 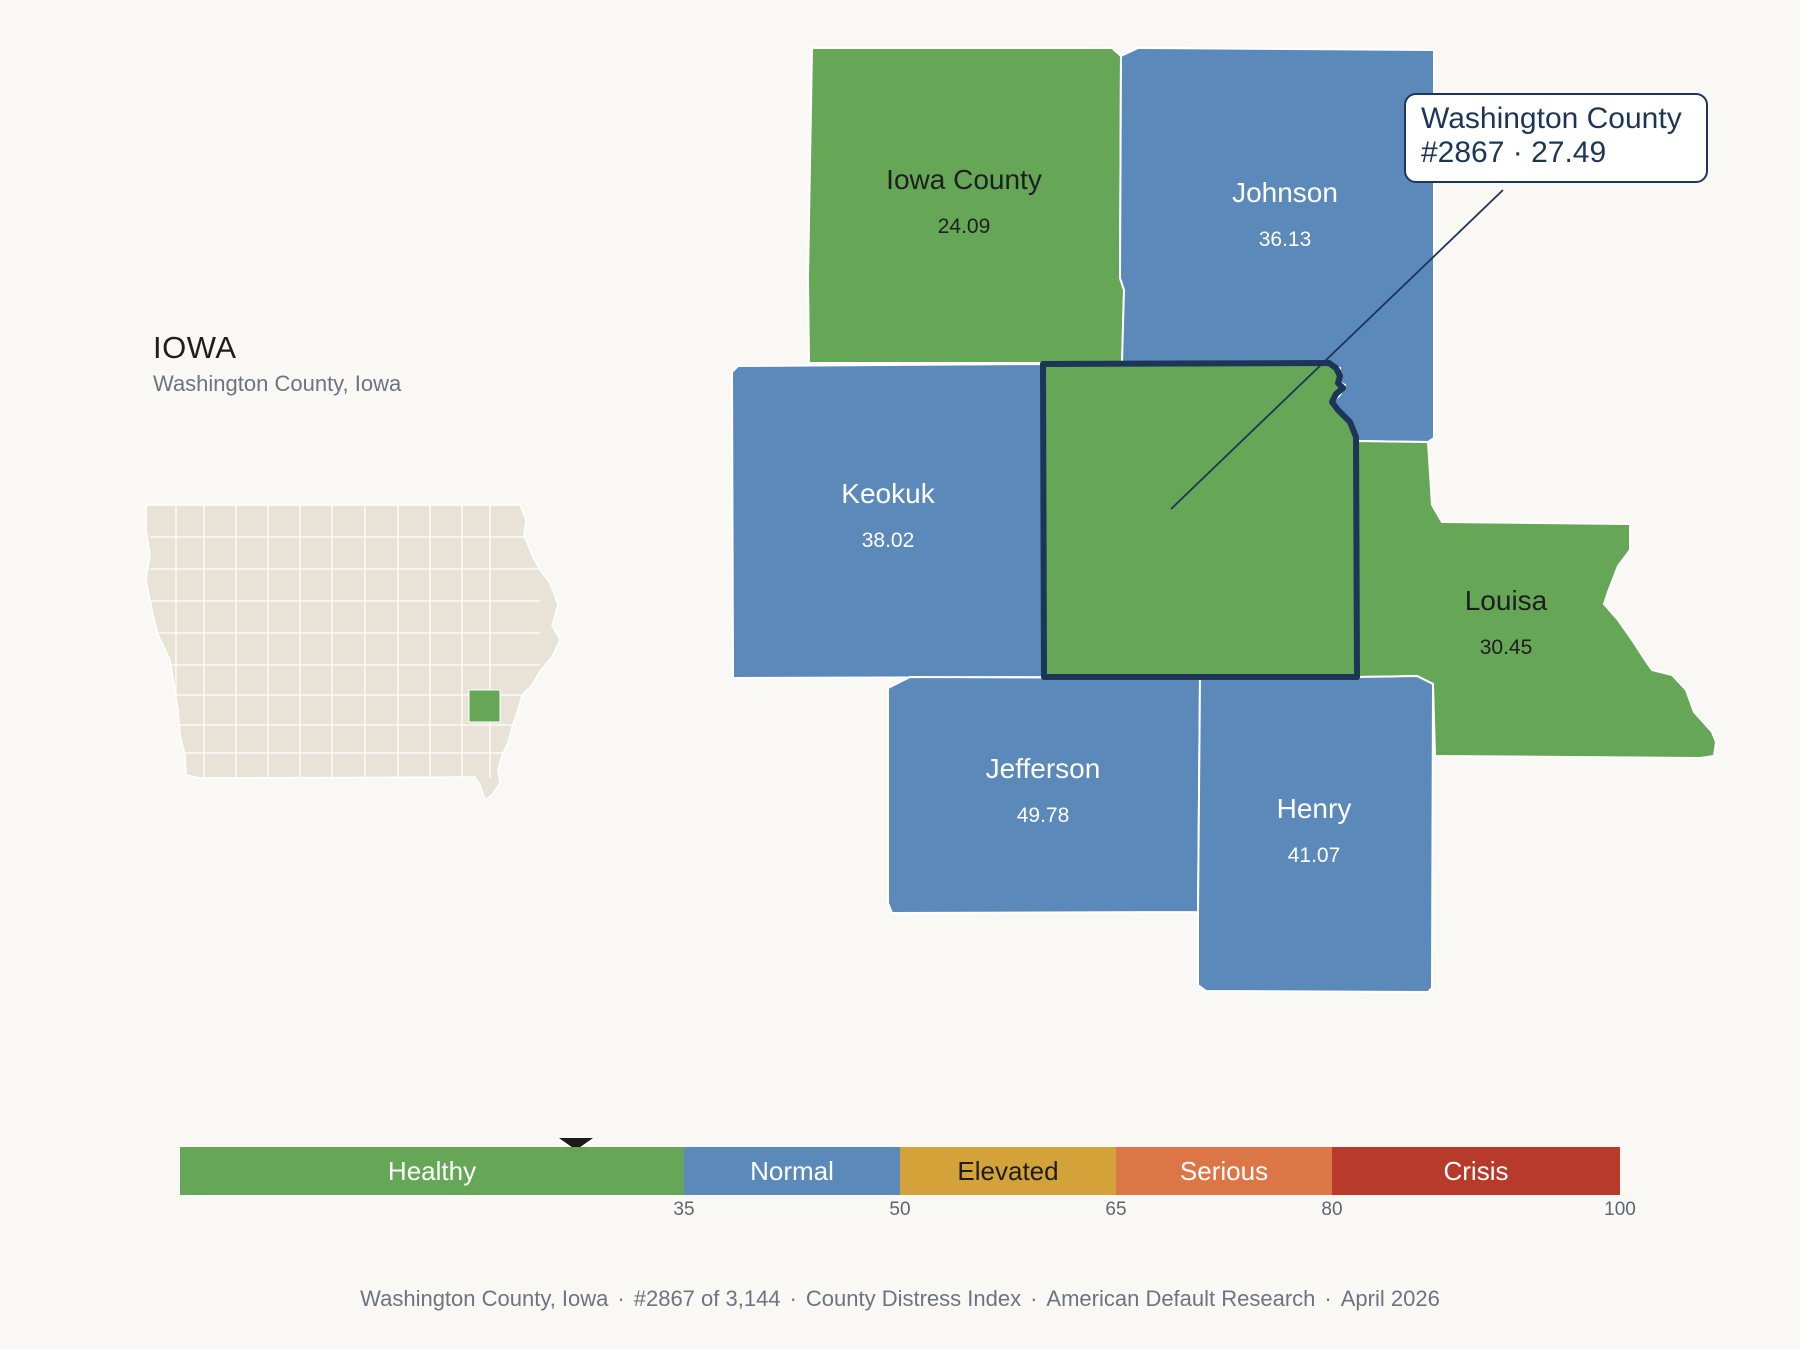 What do you see at coordinates (684, 1209) in the screenshot?
I see `scale-tick-label: 35` at bounding box center [684, 1209].